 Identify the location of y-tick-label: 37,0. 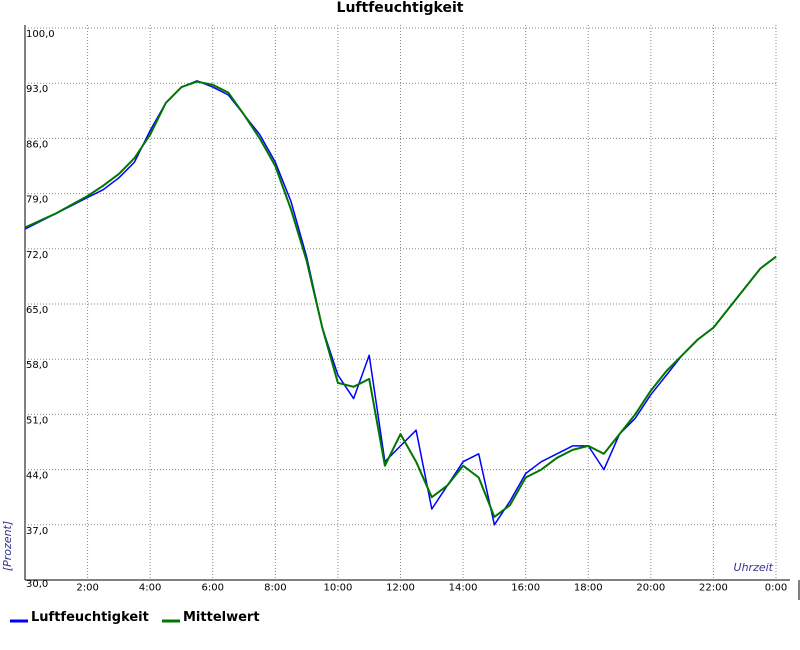
(37, 531).